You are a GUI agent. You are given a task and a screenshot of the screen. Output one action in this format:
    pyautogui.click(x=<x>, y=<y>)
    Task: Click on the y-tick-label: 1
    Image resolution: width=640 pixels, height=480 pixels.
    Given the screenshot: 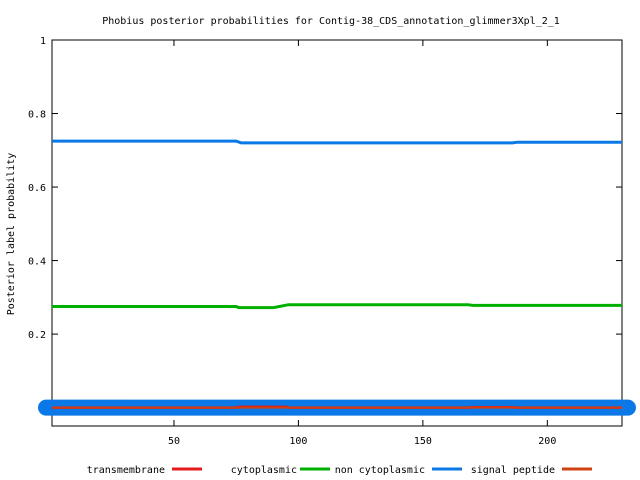 What is the action you would take?
    pyautogui.click(x=43, y=41)
    